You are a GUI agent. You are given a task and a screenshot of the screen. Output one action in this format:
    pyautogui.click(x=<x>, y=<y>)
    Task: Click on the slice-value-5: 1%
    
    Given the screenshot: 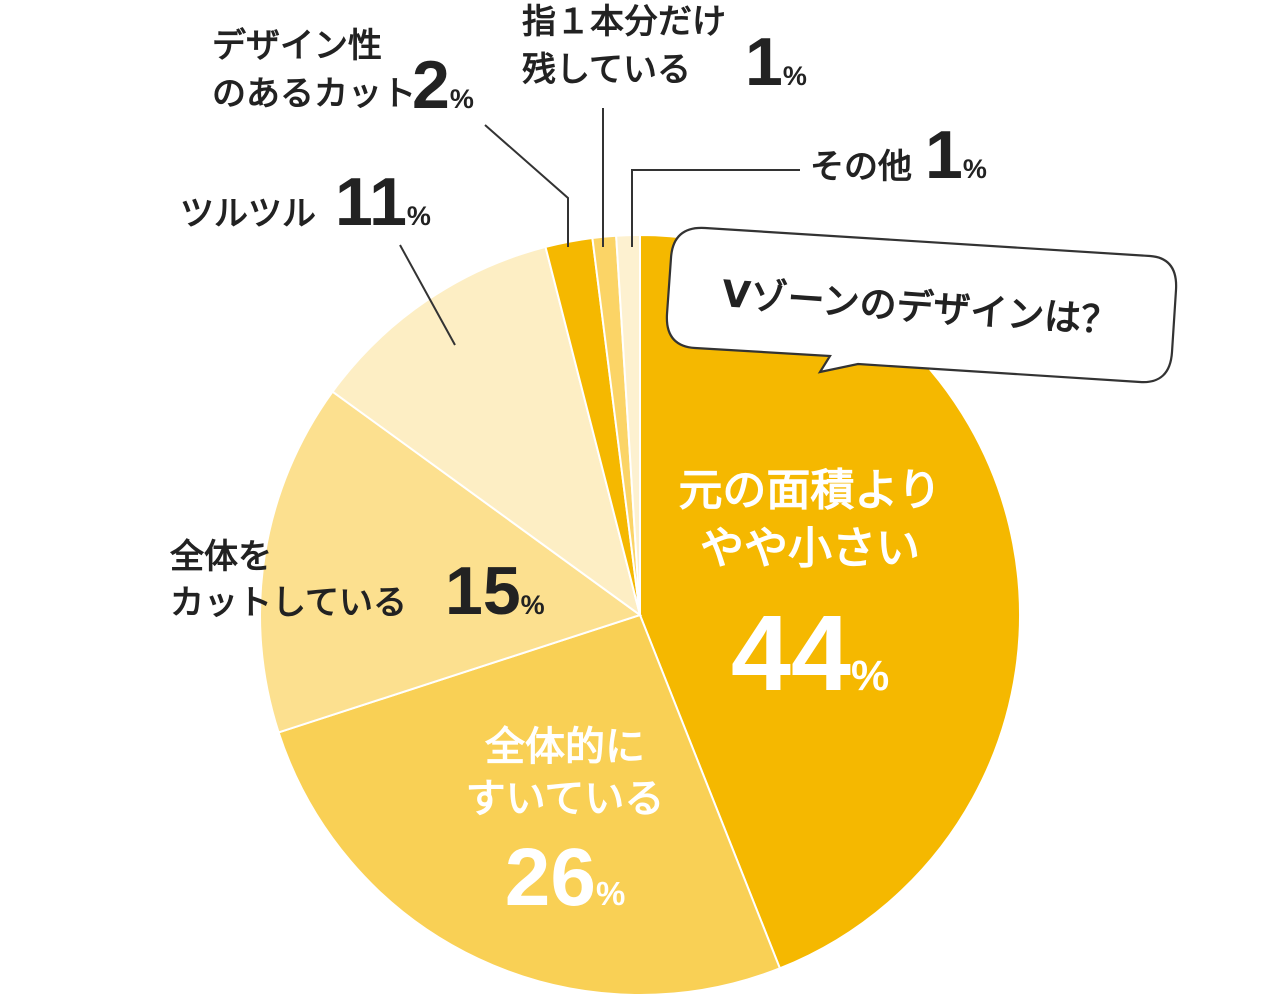 What is the action you would take?
    pyautogui.click(x=776, y=62)
    